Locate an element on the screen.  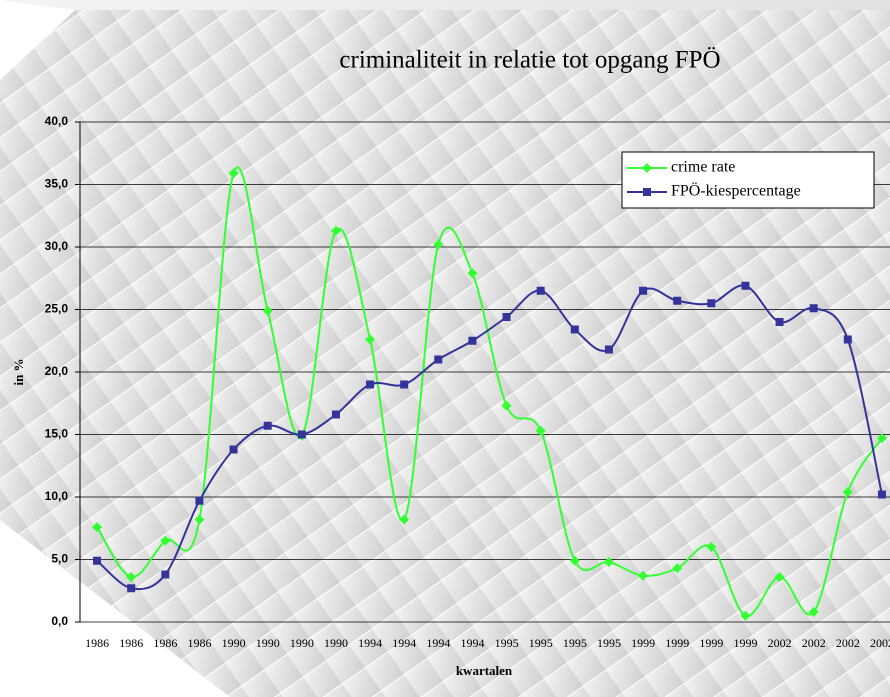
legend: crime rate FPÖ-kiespercentage is located at coordinates (748, 180).